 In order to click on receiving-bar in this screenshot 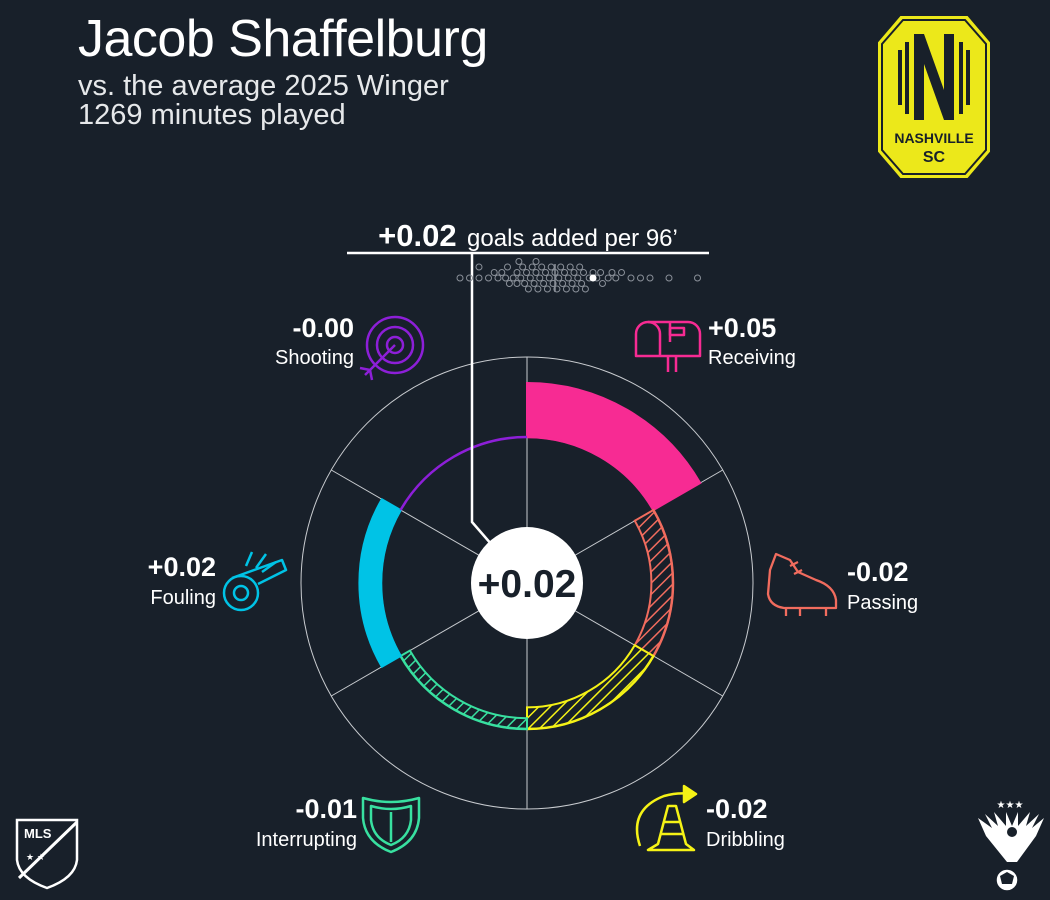, I will do `click(614, 446)`.